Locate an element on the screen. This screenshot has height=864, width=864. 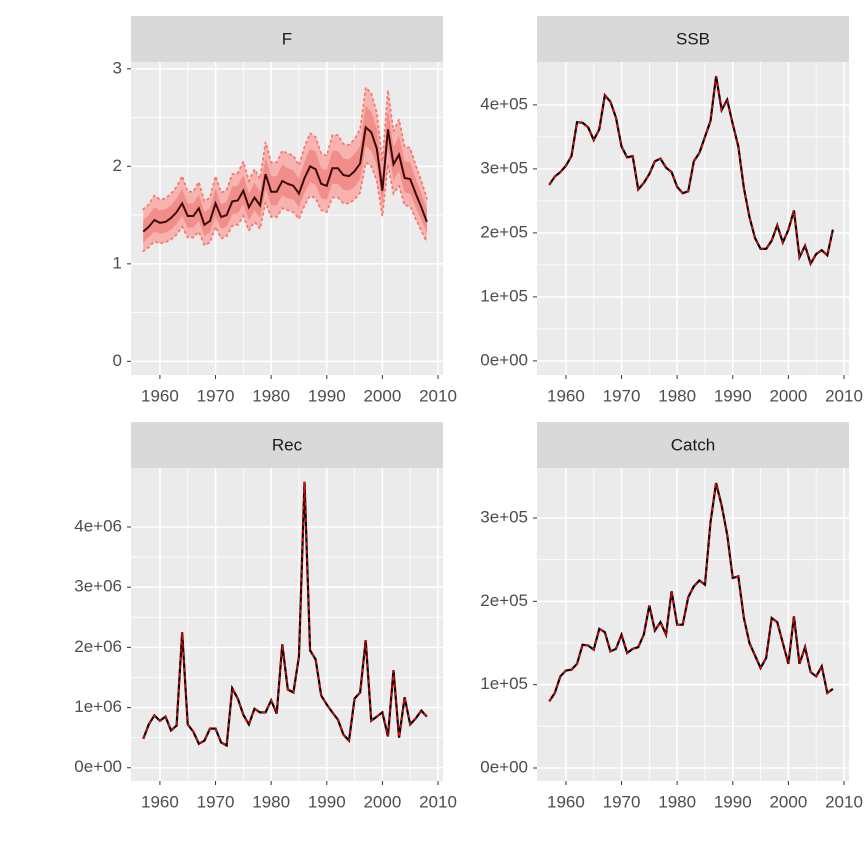
y-tick-label: 2e+06 is located at coordinates (98, 646).